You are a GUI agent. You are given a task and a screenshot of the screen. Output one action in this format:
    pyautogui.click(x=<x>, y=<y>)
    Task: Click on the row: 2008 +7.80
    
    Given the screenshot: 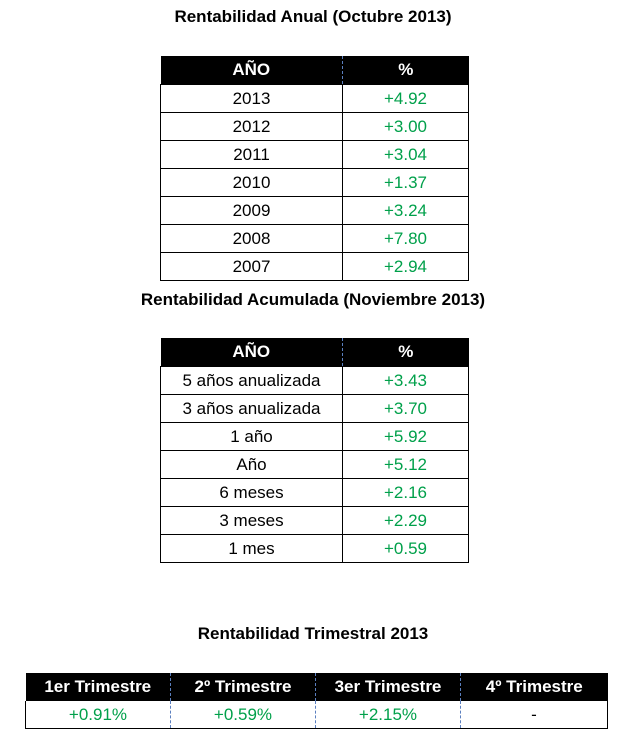 What is the action you would take?
    pyautogui.click(x=314, y=238)
    